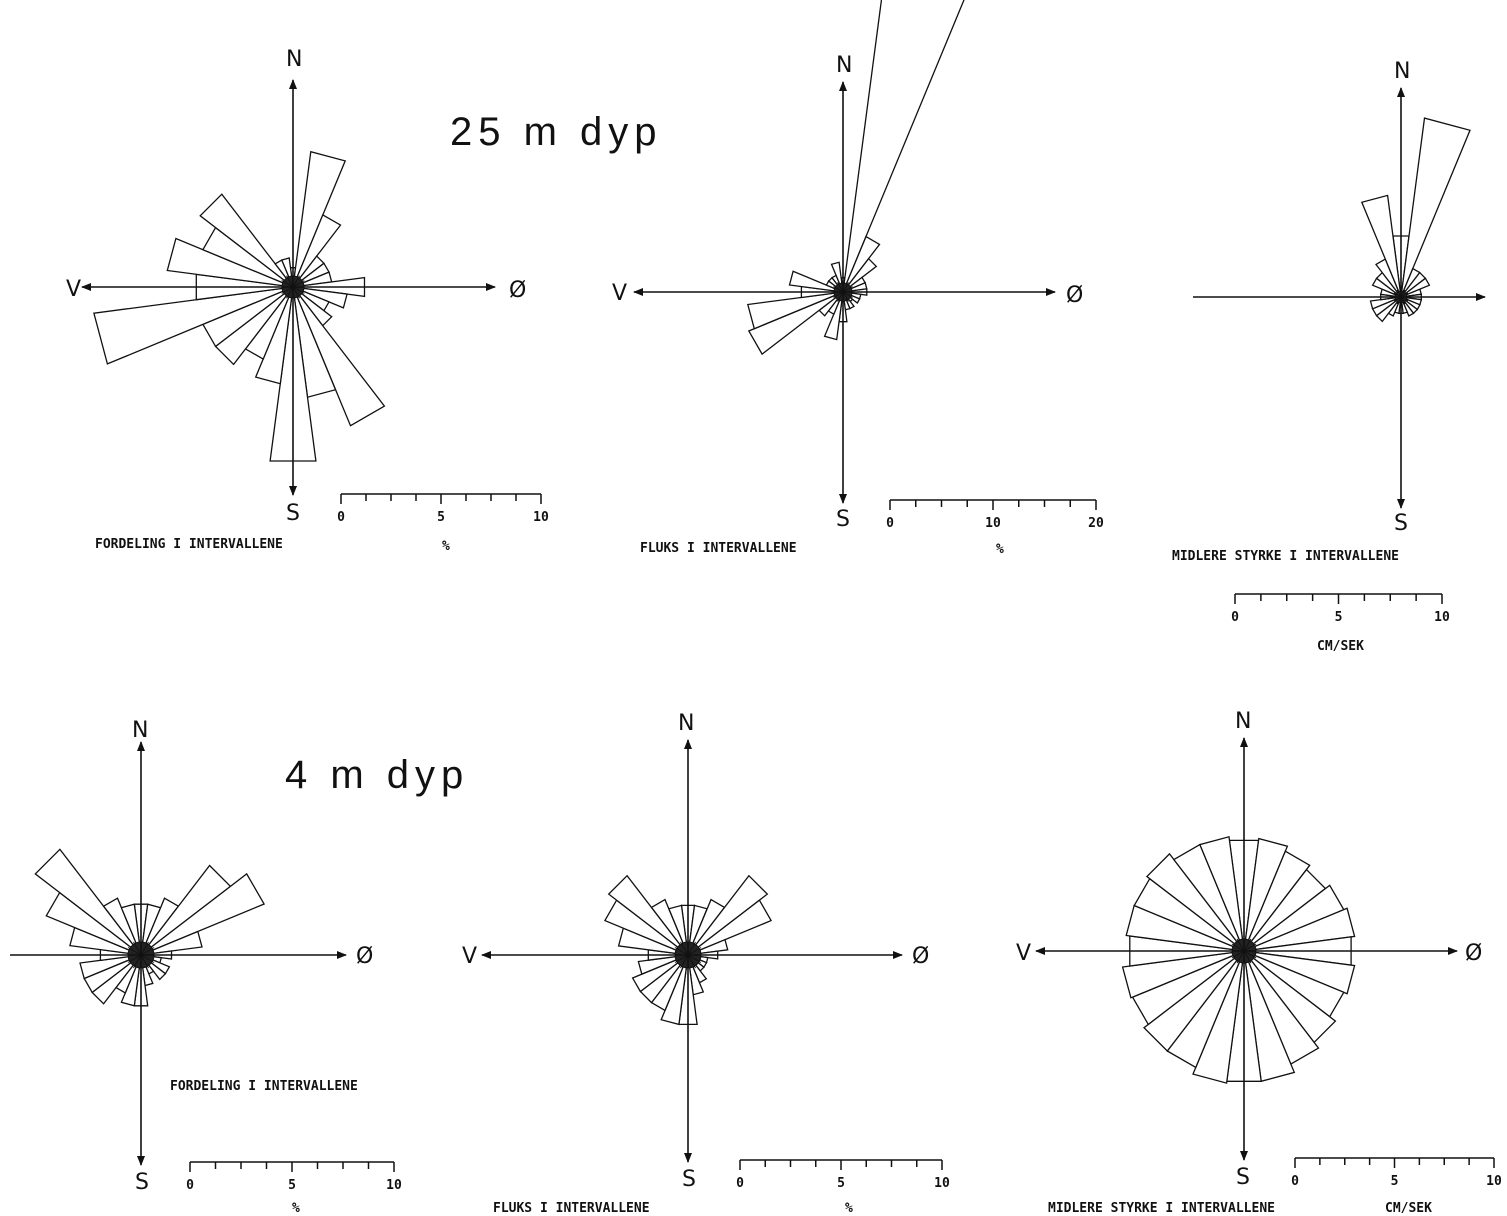  What do you see at coordinates (307, 300) in the screenshot?
I see `rose-chart-25m-distribution: 0 5 10 N S V Ø FORDELING I INTERVALLENE %` at bounding box center [307, 300].